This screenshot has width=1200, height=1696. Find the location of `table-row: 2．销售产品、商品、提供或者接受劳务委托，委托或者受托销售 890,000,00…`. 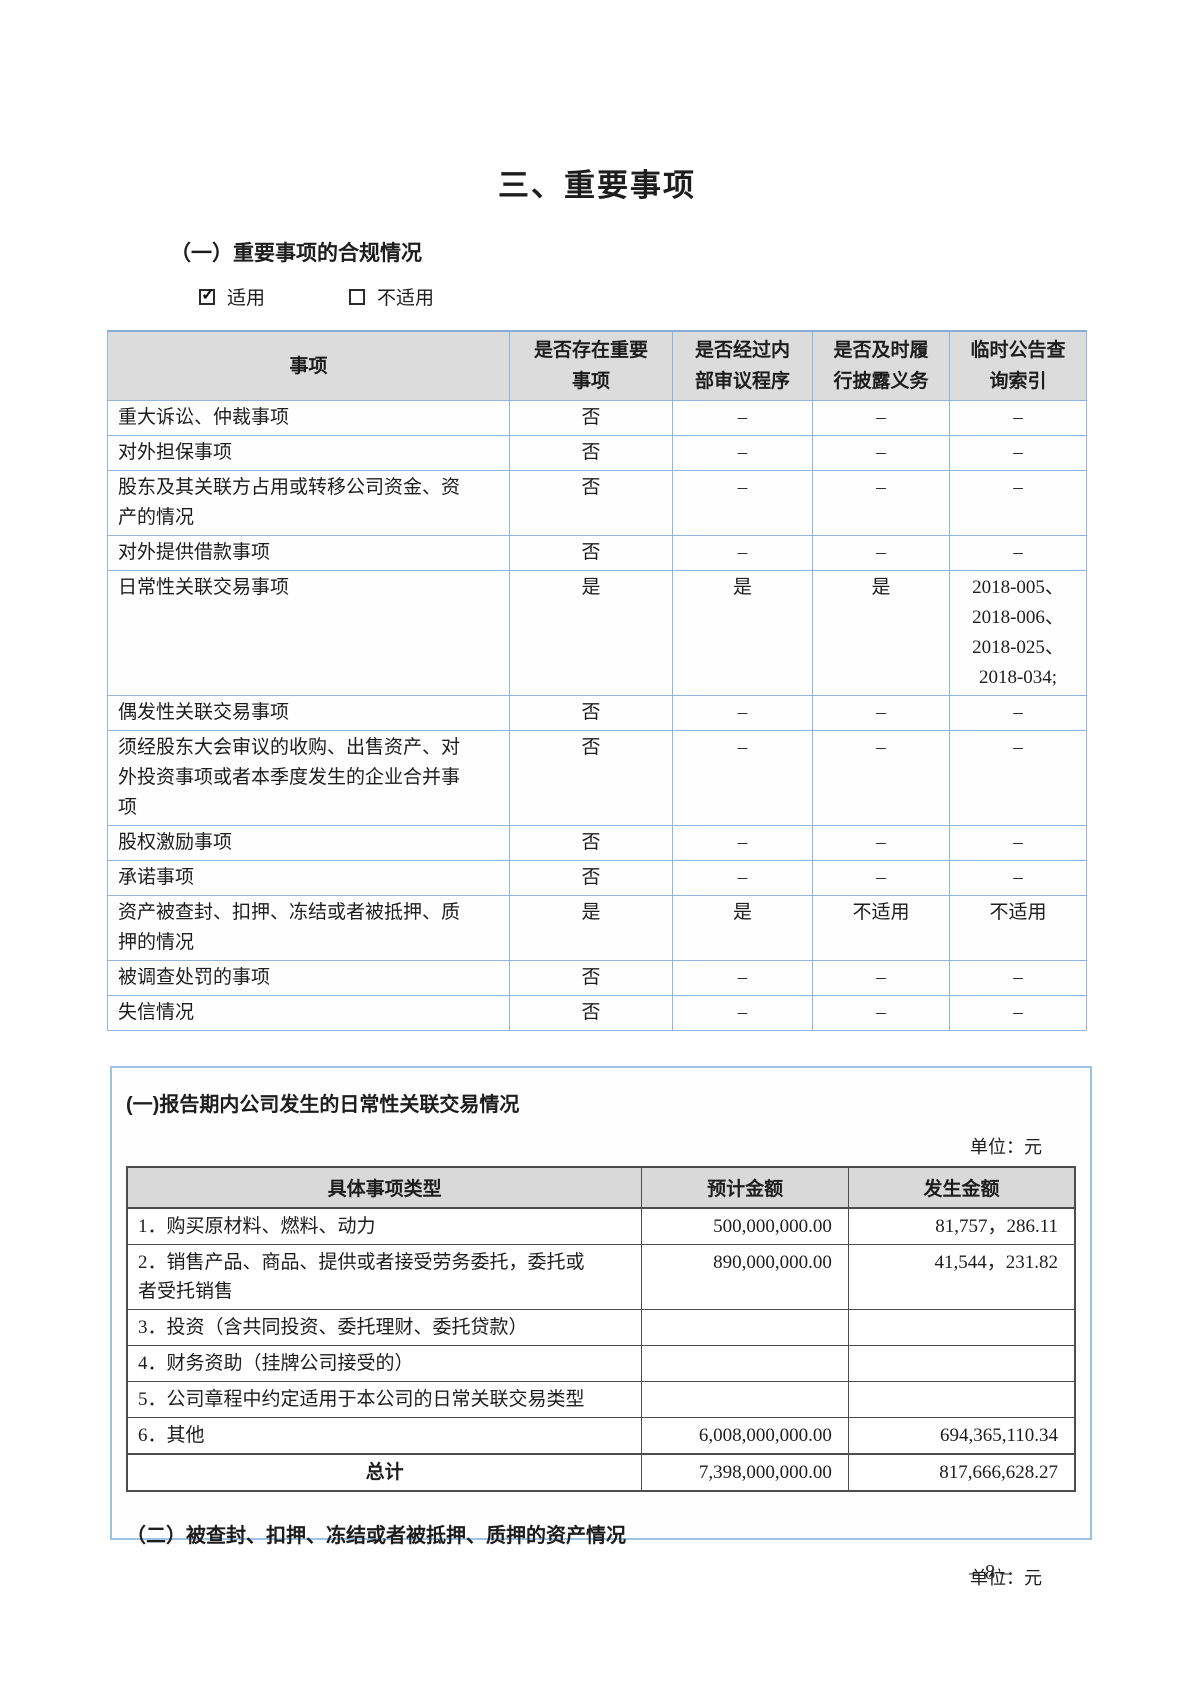

table-row: 2．销售产品、商品、提供或者接受劳务委托，委托或者受托销售 890,000,00… is located at coordinates (601, 1277).